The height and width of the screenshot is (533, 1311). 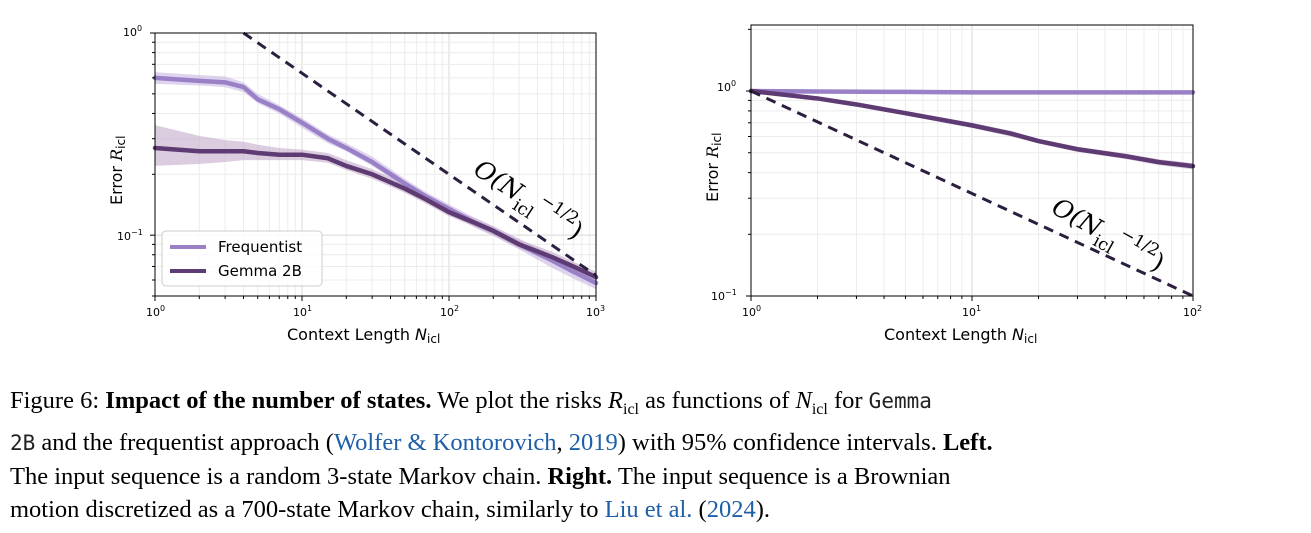 I want to click on right-xtick-label-2: 10², so click(x=1192, y=311).